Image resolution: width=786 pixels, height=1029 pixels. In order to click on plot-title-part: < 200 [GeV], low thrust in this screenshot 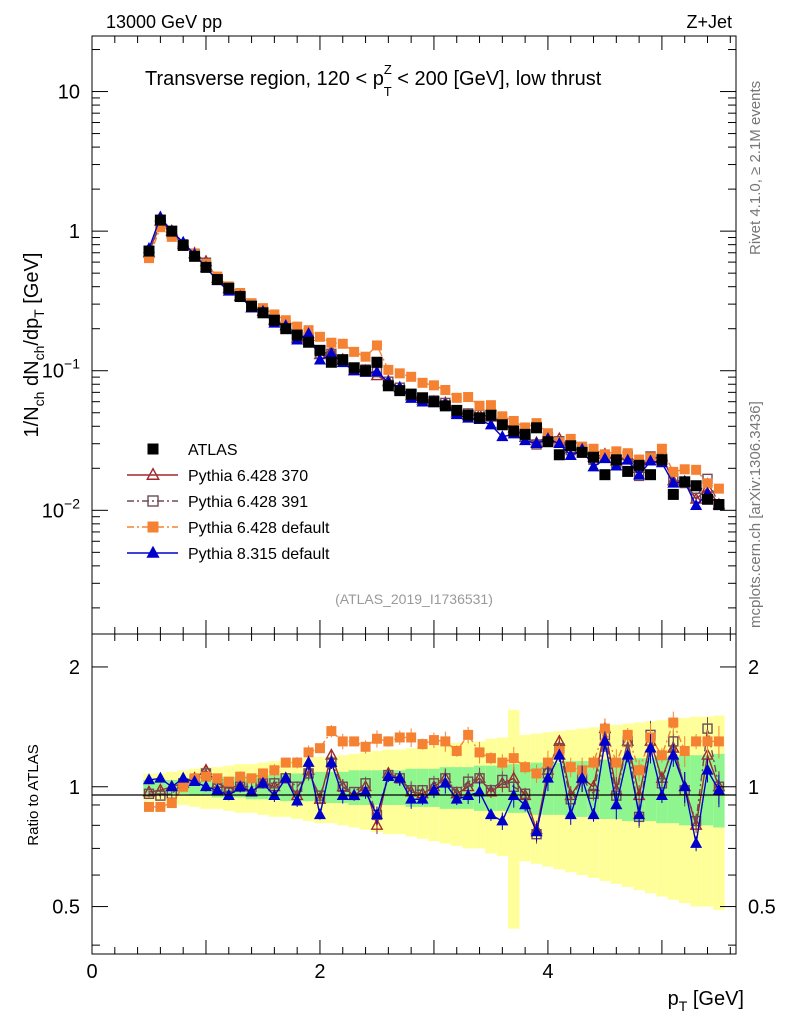, I will do `click(497, 79)`.